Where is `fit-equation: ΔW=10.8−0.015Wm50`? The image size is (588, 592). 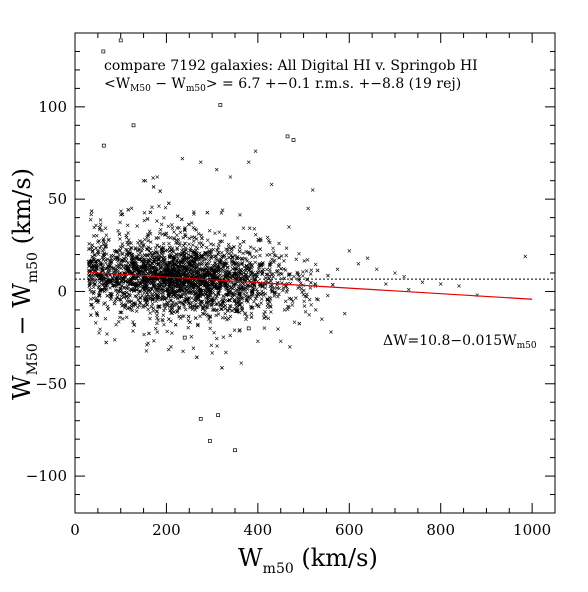 fit-equation: ΔW=10.8−0.015Wm50 is located at coordinates (460, 342).